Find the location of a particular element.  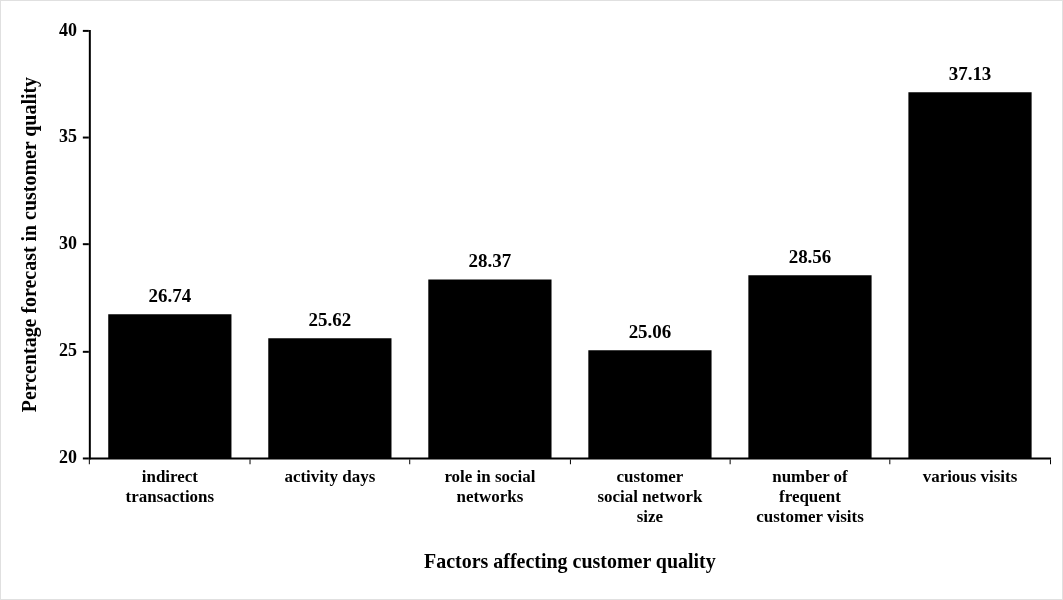

data-label: 26.74 is located at coordinates (170, 295).